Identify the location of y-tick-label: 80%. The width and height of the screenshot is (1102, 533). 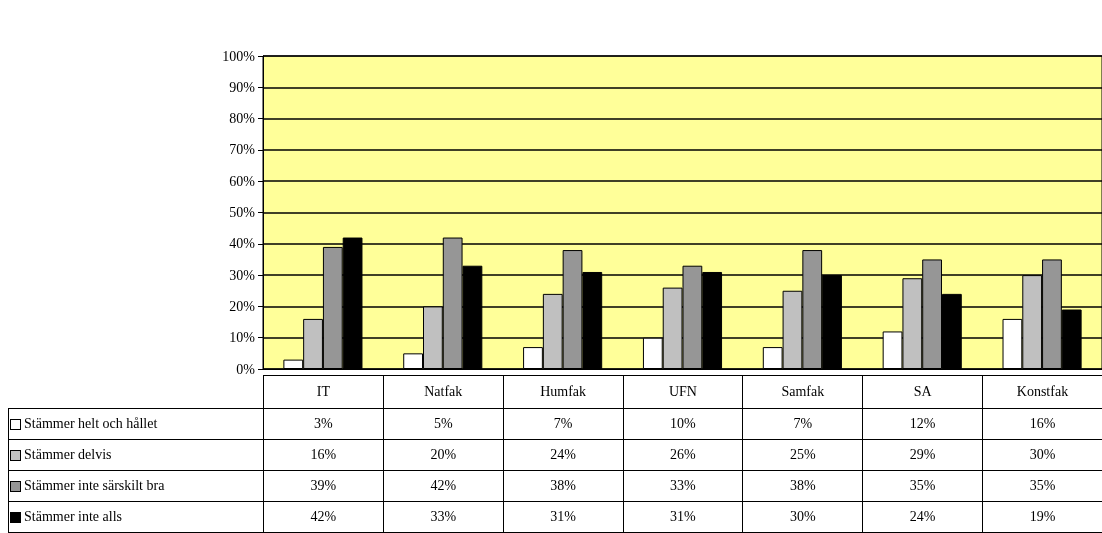
(242, 119).